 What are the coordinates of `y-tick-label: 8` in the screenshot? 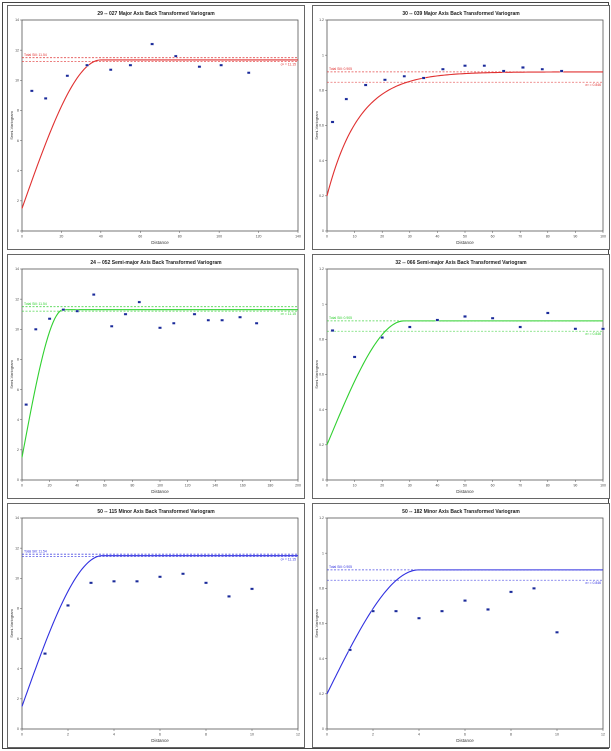 It's located at (18, 111).